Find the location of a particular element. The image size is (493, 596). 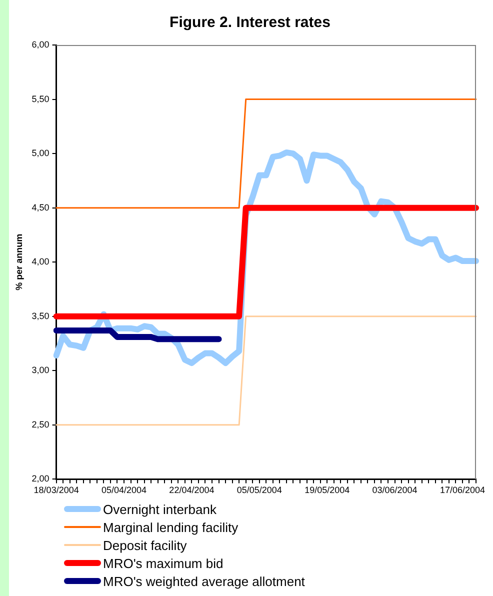

x-tick-label: 22/04/2004 is located at coordinates (191, 490).